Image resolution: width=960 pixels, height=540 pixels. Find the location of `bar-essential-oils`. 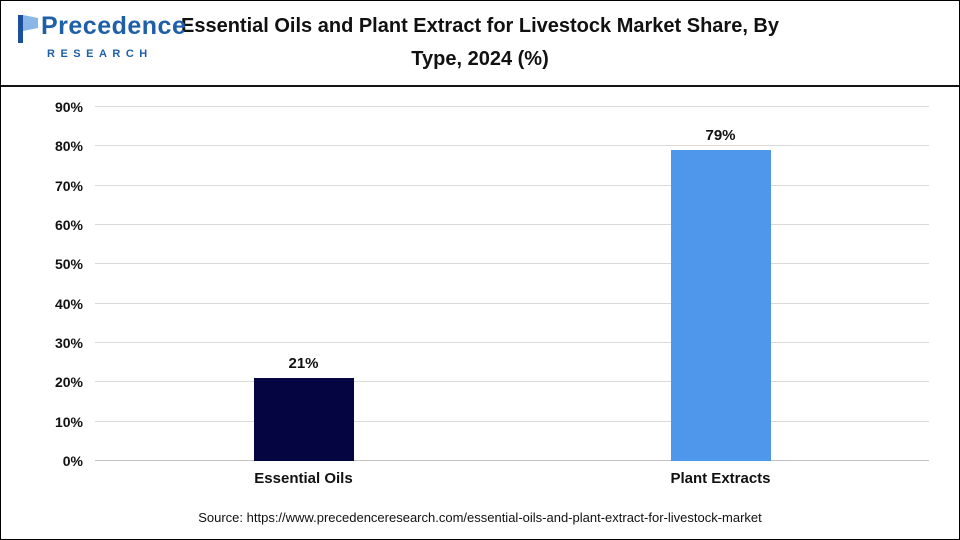

bar-essential-oils is located at coordinates (303, 419).